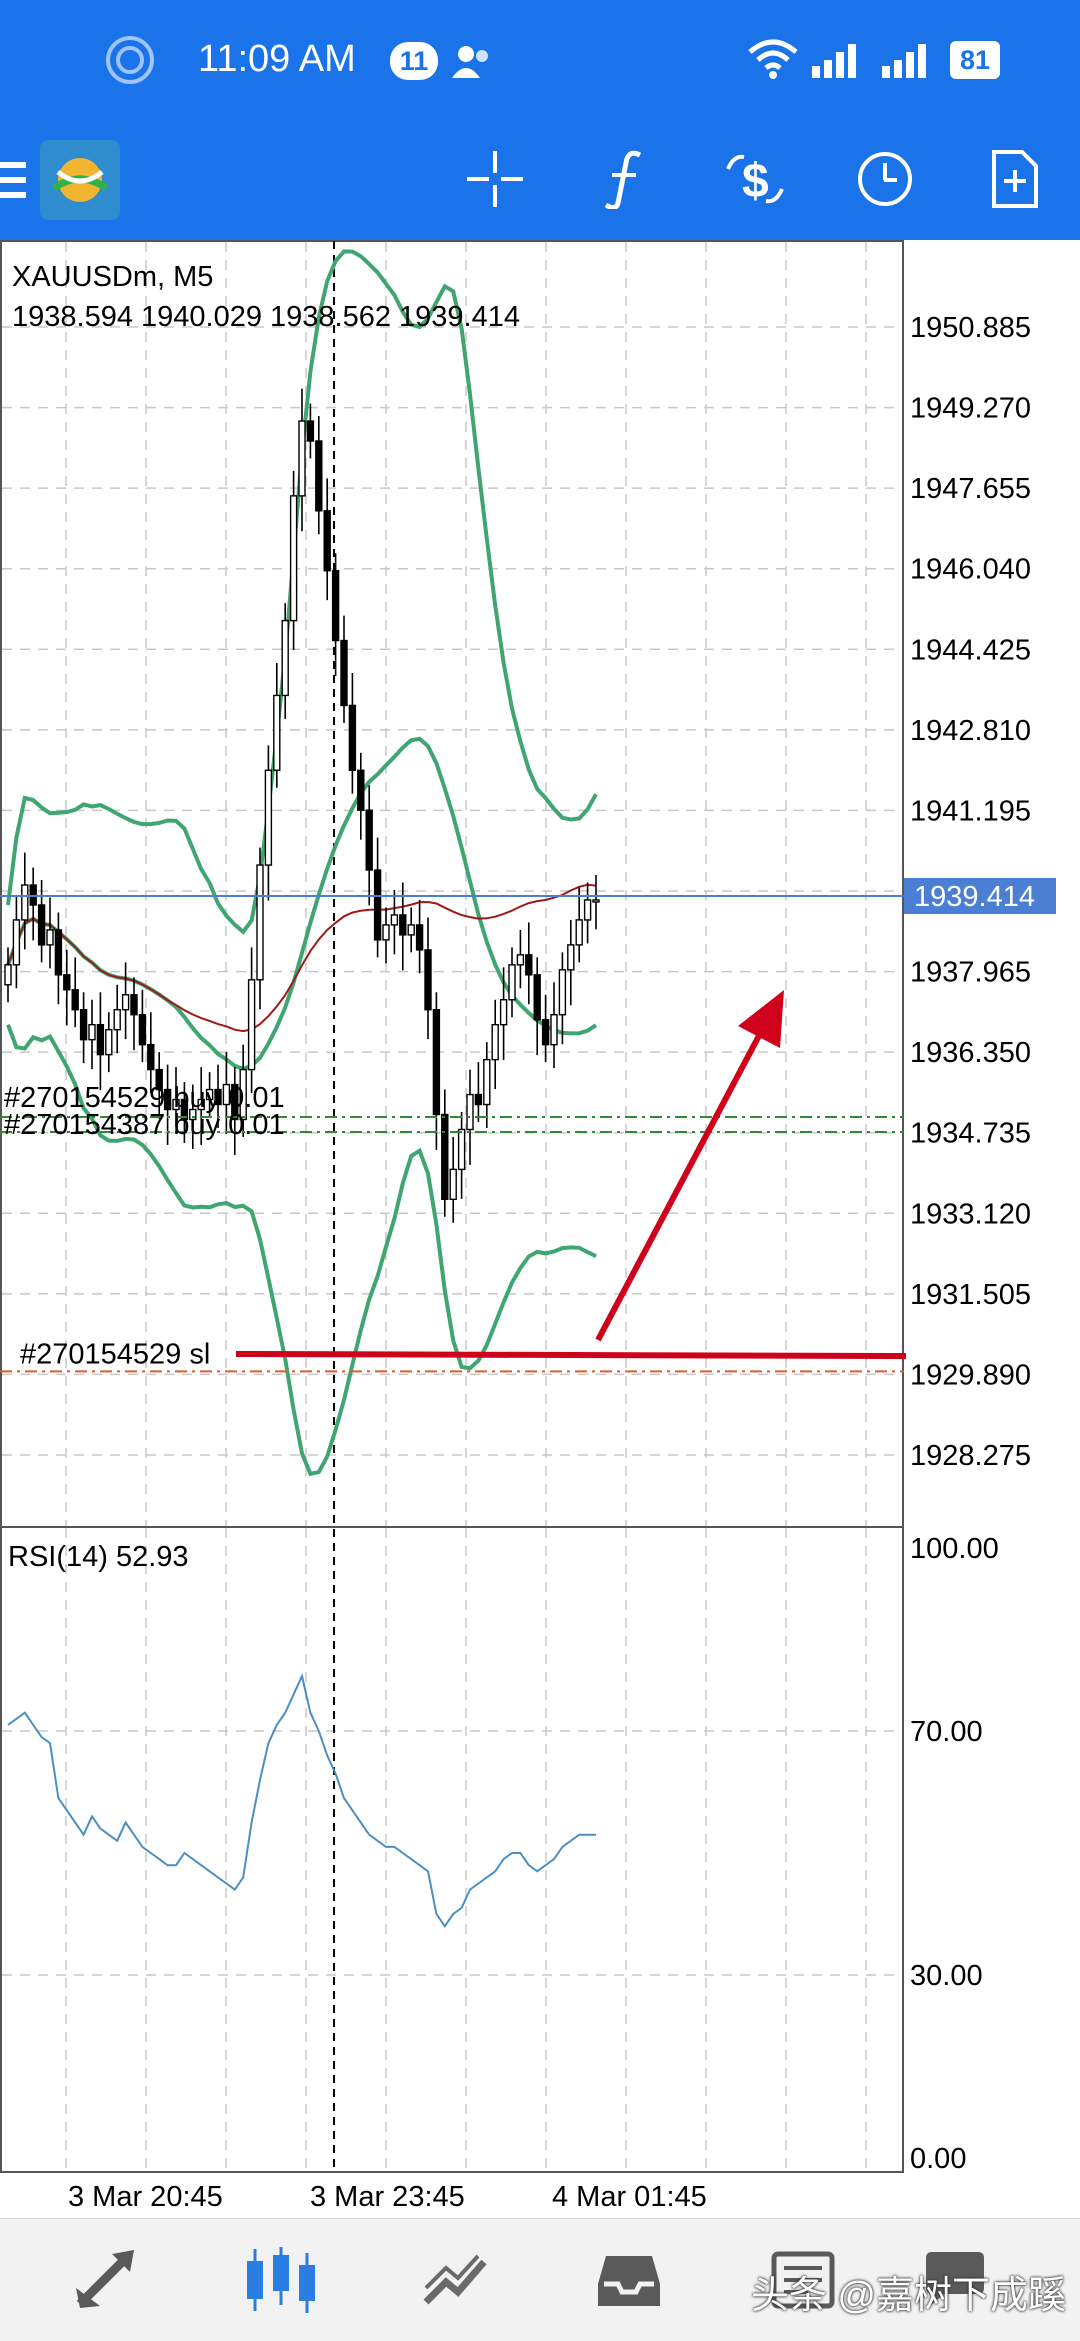 This screenshot has height=2341, width=1080. Describe the element at coordinates (834, 61) in the screenshot. I see `signal-icon` at that location.